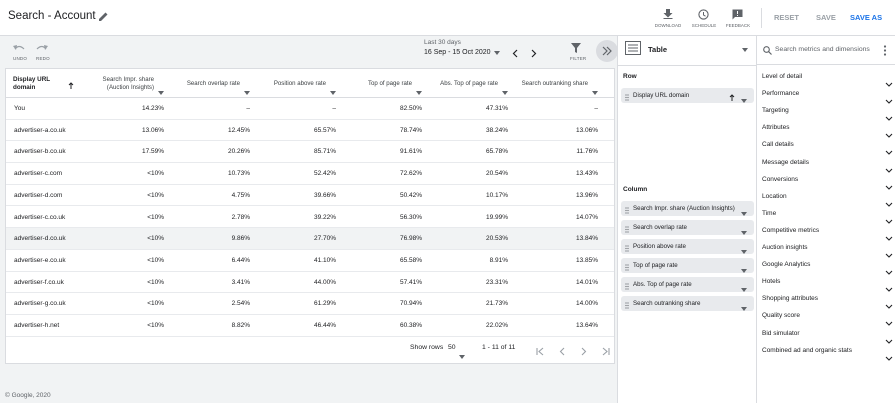 The height and width of the screenshot is (403, 895). Describe the element at coordinates (807, 350) in the screenshot. I see `category: Combined ad and organic stats` at that location.